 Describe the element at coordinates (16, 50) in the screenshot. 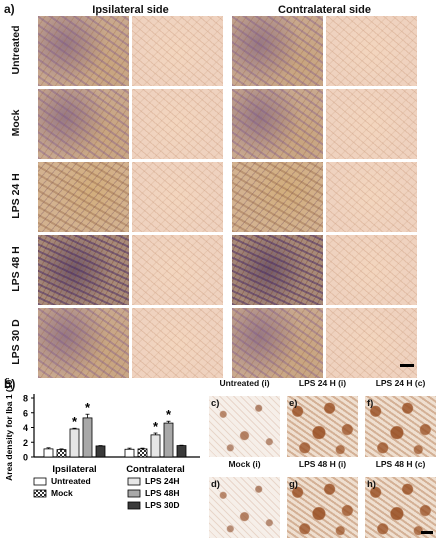

I see `row-label-untreated: Untreated` at that location.